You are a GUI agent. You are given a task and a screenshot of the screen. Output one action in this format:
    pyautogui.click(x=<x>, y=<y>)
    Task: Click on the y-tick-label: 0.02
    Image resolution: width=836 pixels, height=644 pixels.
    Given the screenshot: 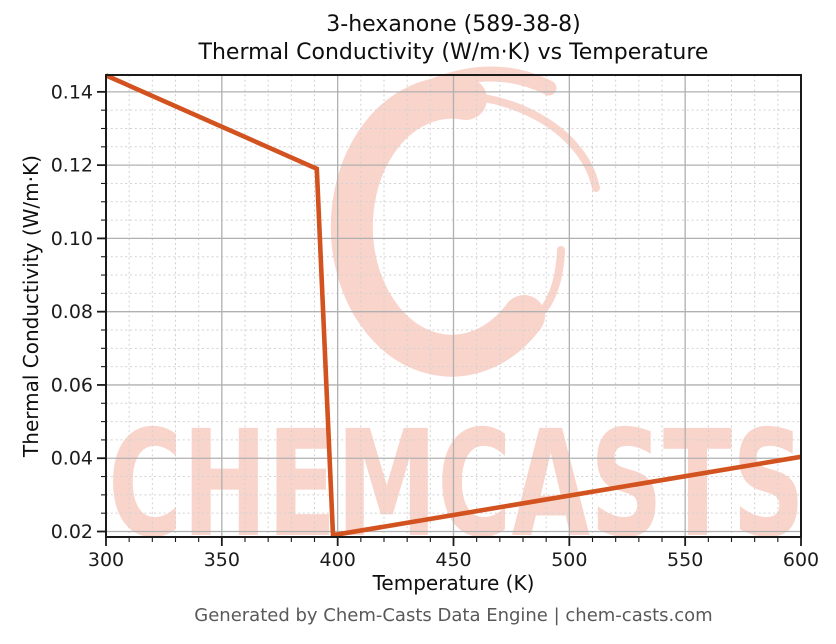 What is the action you would take?
    pyautogui.click(x=72, y=532)
    